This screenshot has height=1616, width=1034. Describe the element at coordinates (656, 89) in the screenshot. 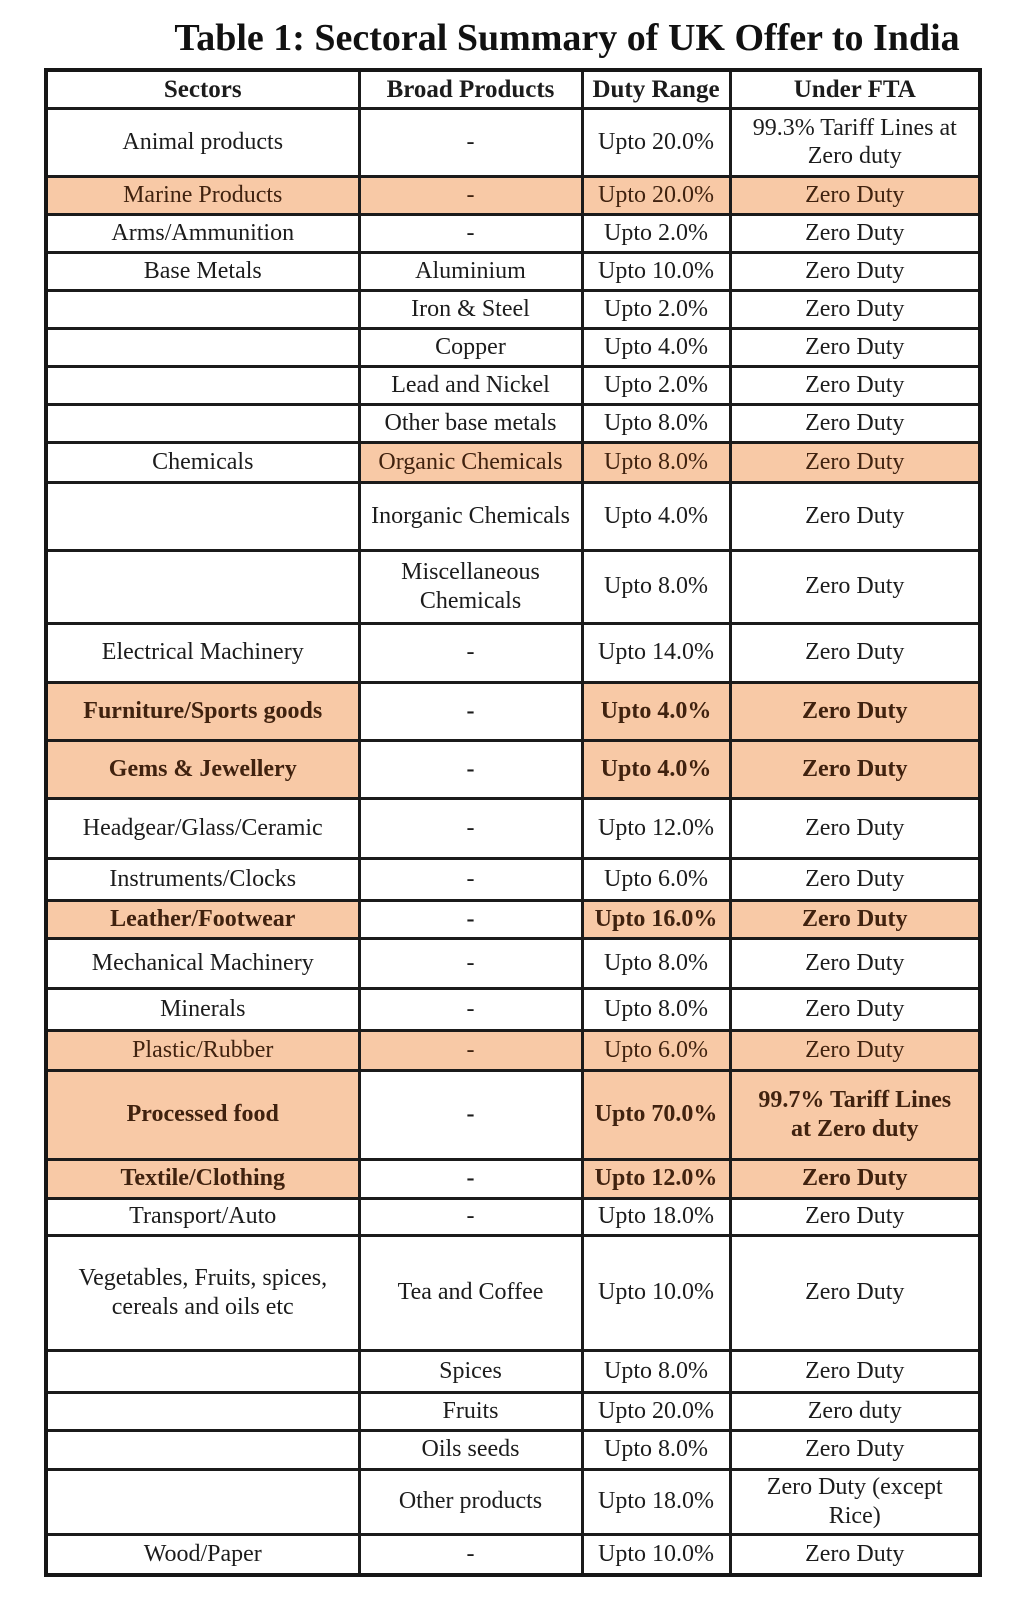

I see `header-cell-duty-range: Duty Range` at that location.